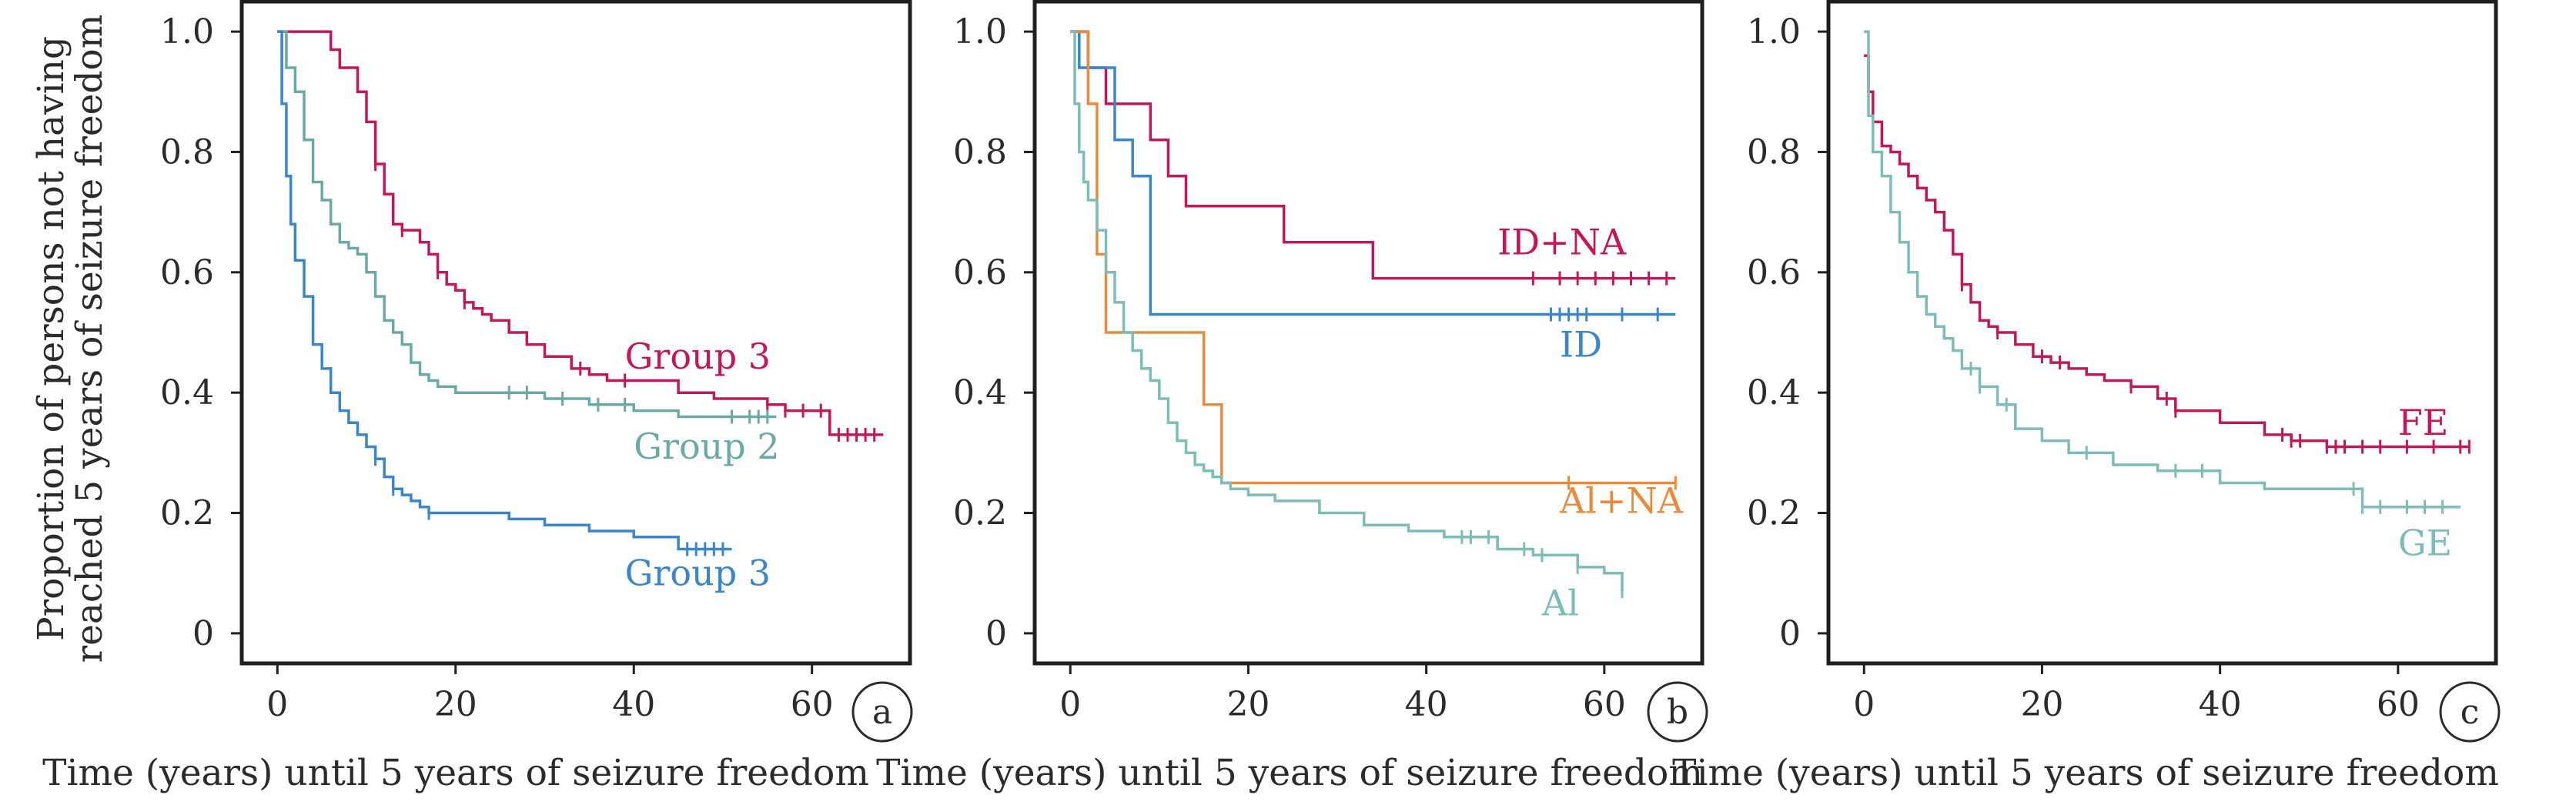 This screenshot has width=2576, height=805. What do you see at coordinates (90, 339) in the screenshot?
I see `y-axis-label-line-2: reached 5 years of seizure freedom` at bounding box center [90, 339].